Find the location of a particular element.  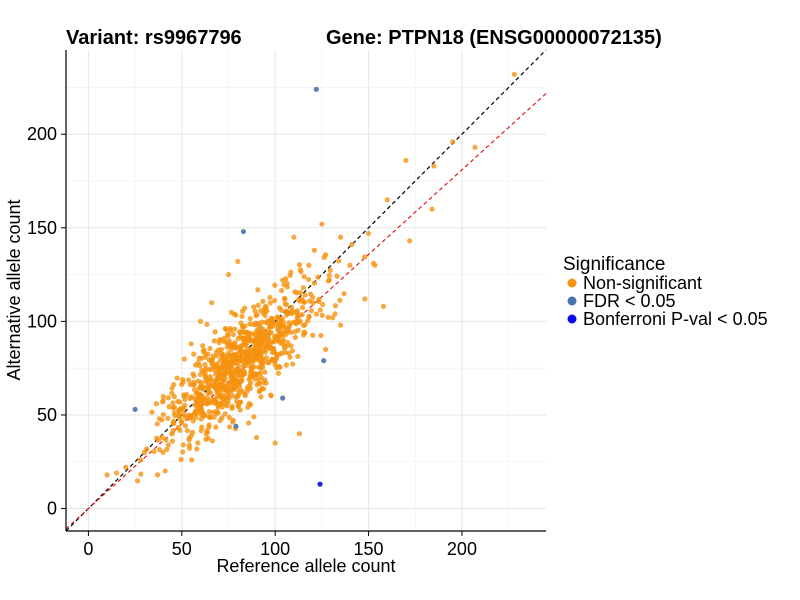

x-tick-label: 0 is located at coordinates (88, 549).